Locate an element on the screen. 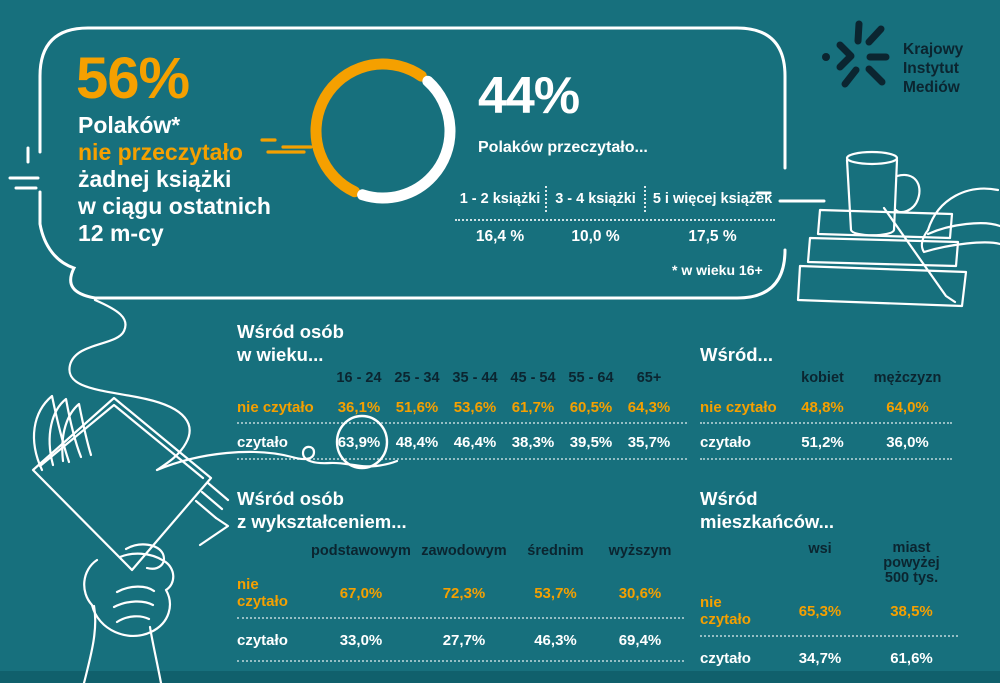 The width and height of the screenshot is (1000, 683). kim-logo-line2: Instytut is located at coordinates (931, 68).